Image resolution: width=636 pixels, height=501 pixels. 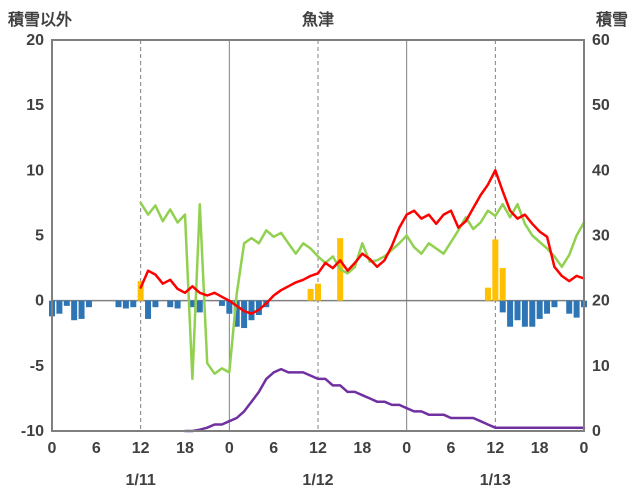 What do you see at coordinates (35, 105) in the screenshot?
I see `svg-text: 15` at bounding box center [35, 105].